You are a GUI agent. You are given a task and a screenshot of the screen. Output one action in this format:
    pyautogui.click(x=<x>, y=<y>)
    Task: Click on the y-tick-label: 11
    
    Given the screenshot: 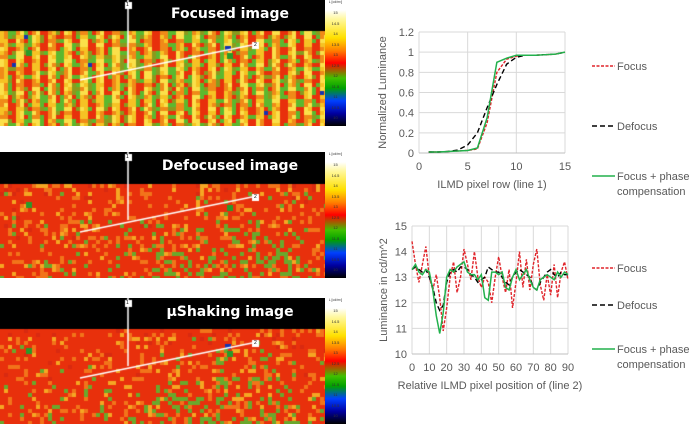 What is the action you would take?
    pyautogui.click(x=401, y=329)
    